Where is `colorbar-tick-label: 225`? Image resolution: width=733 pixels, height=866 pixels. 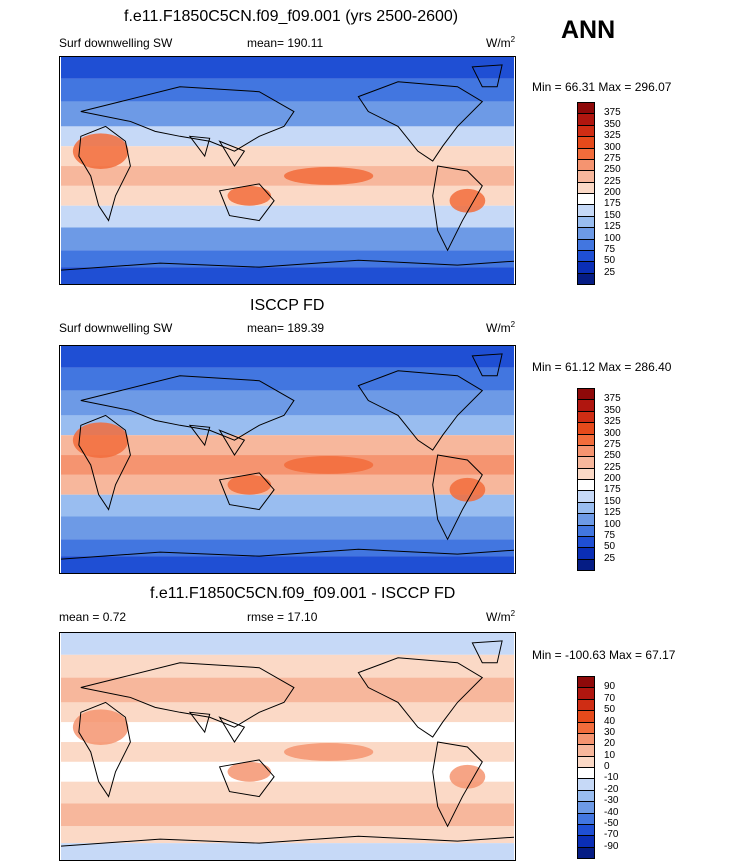
colorbar-tick-label: 225 is located at coordinates (612, 467).